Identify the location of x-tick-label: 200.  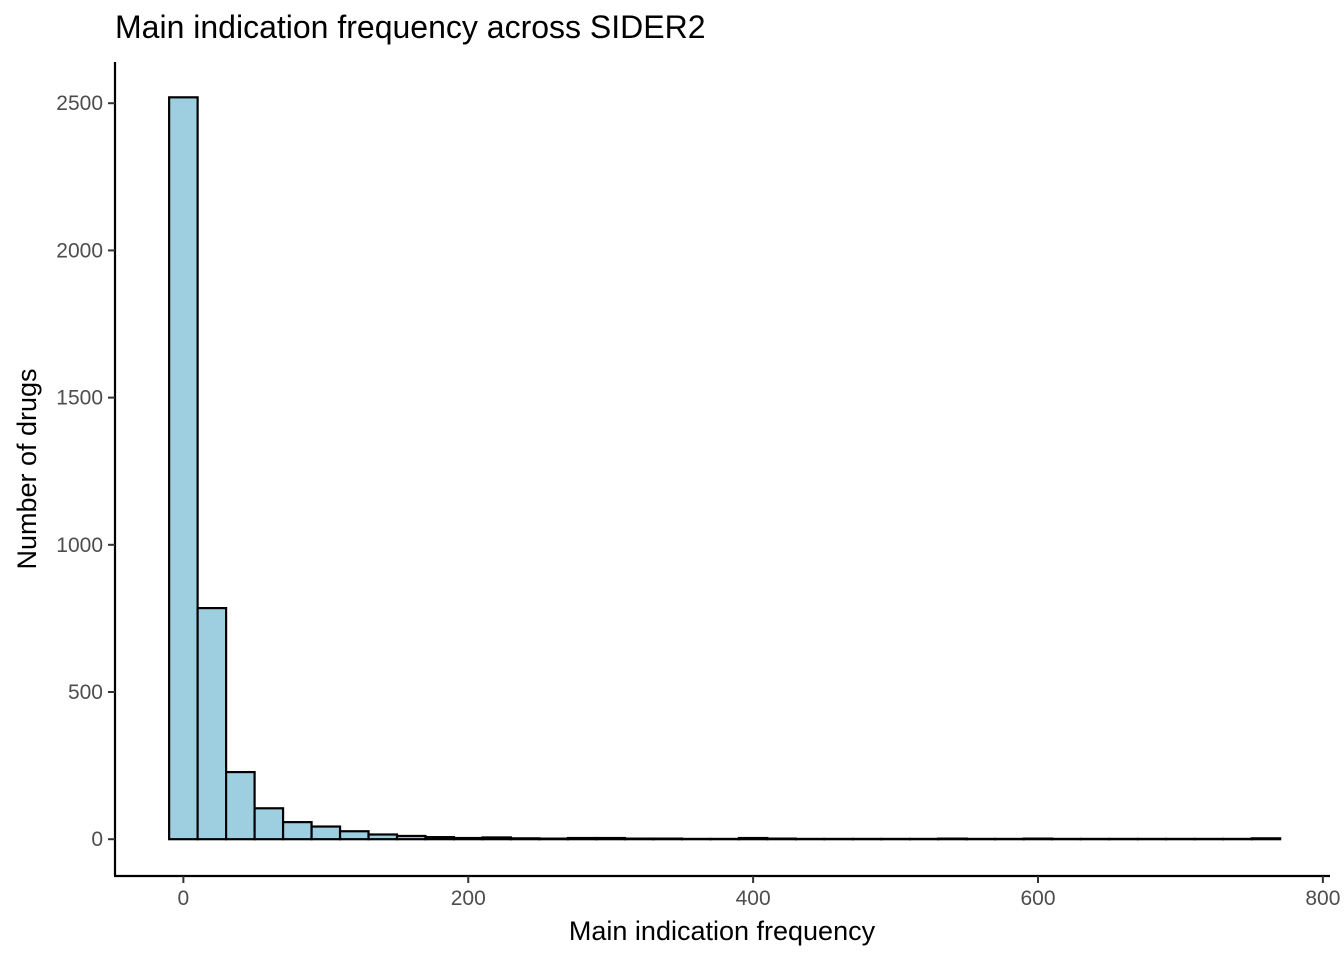
(468, 898).